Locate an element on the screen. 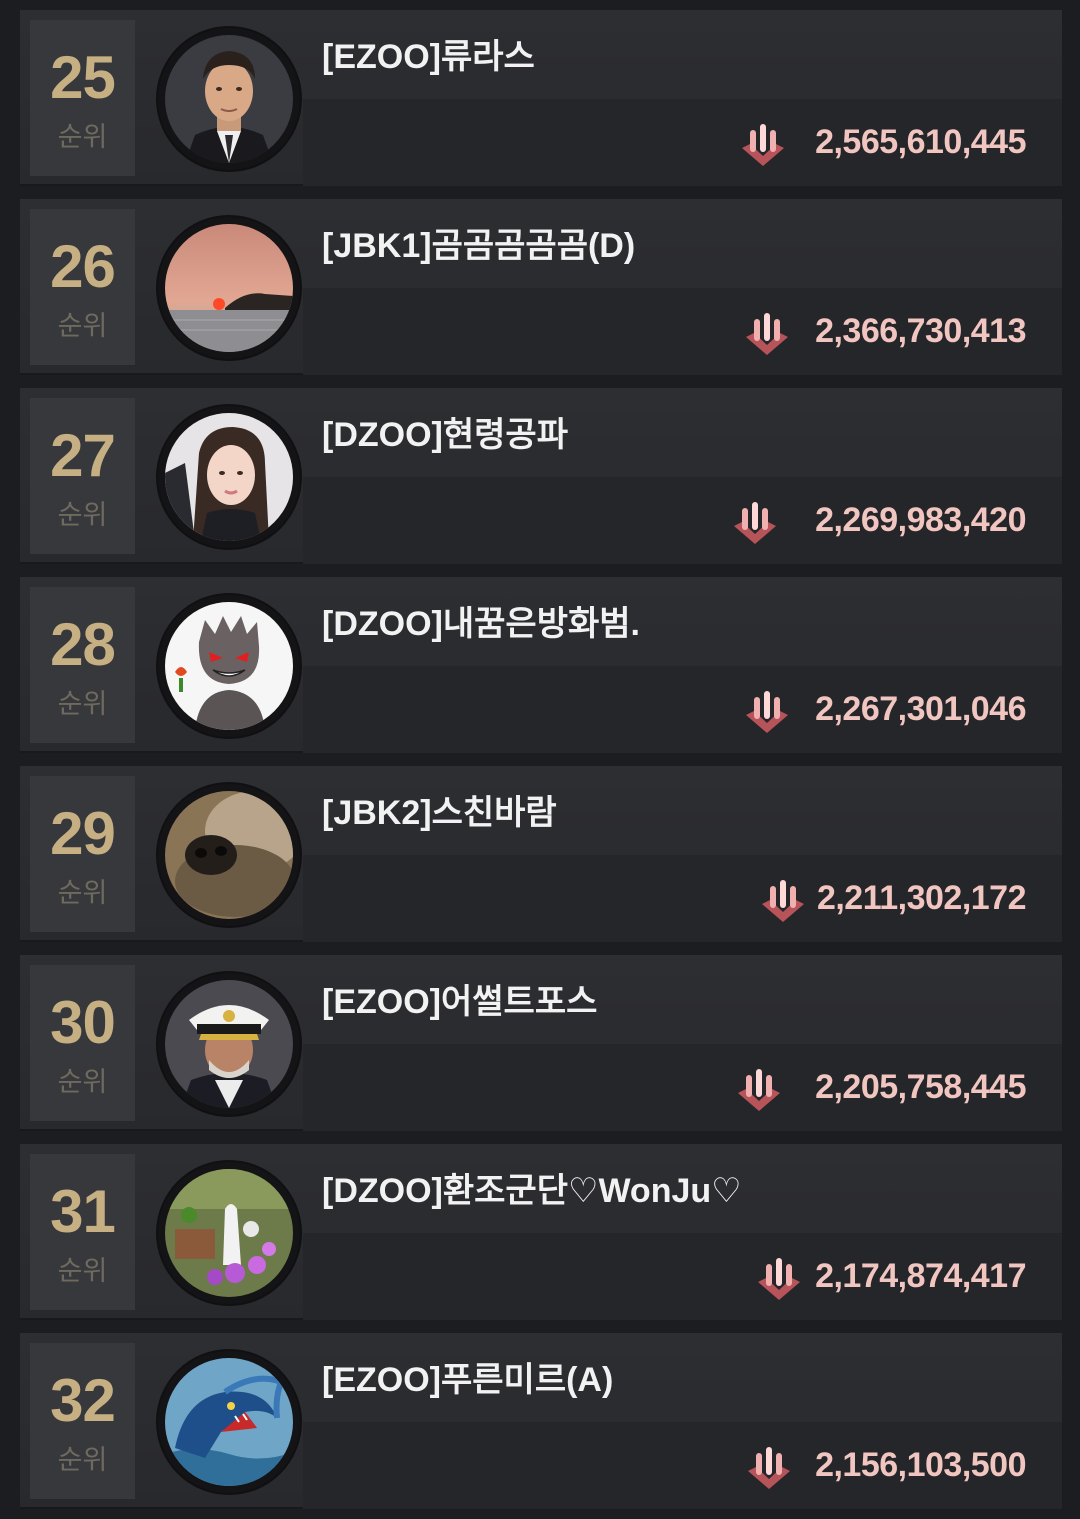 This screenshot has width=1080, height=1519. ranking-row: 31 순위 [DZOO]환조군단♡WonJu♡ is located at coordinates (541, 1232).